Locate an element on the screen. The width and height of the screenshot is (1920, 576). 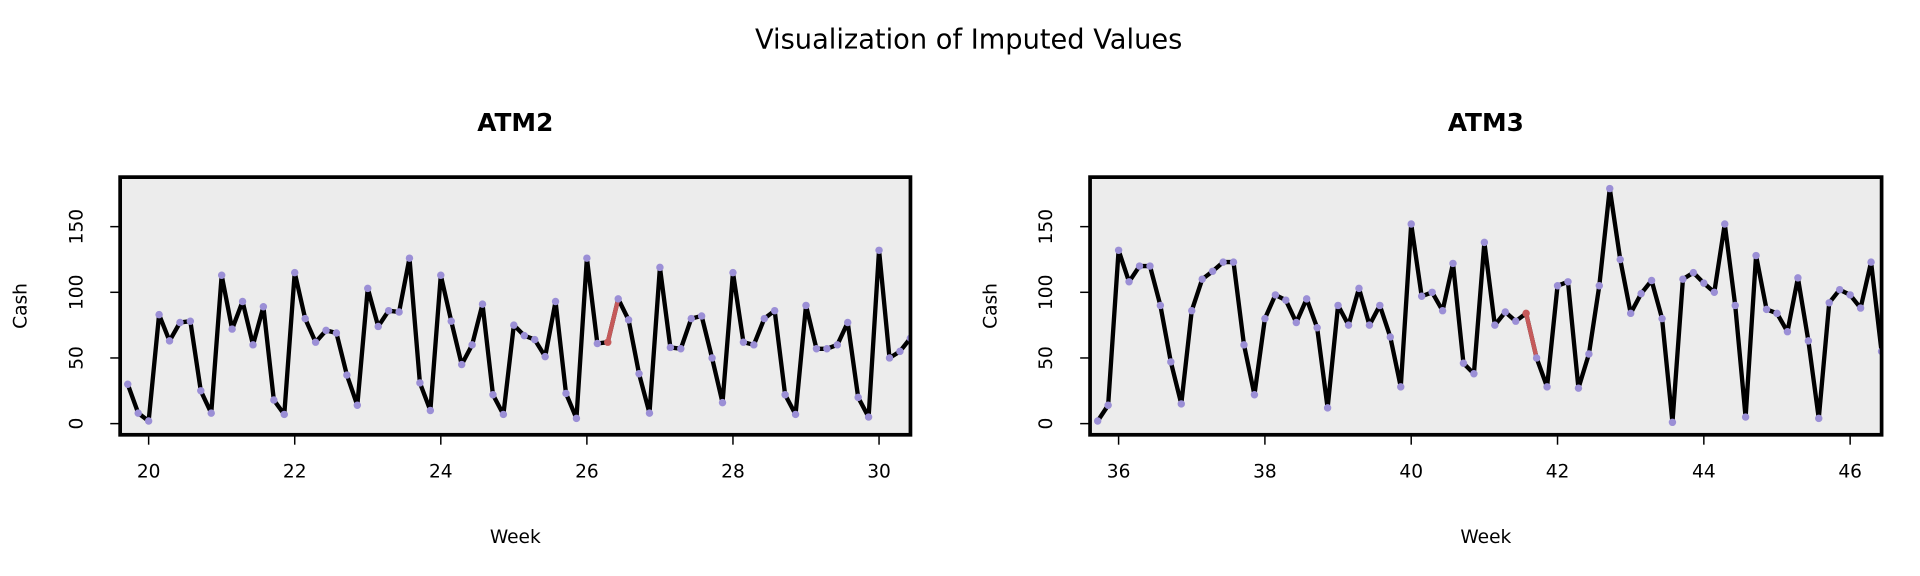
panel-title: ATM3 is located at coordinates (1486, 122).